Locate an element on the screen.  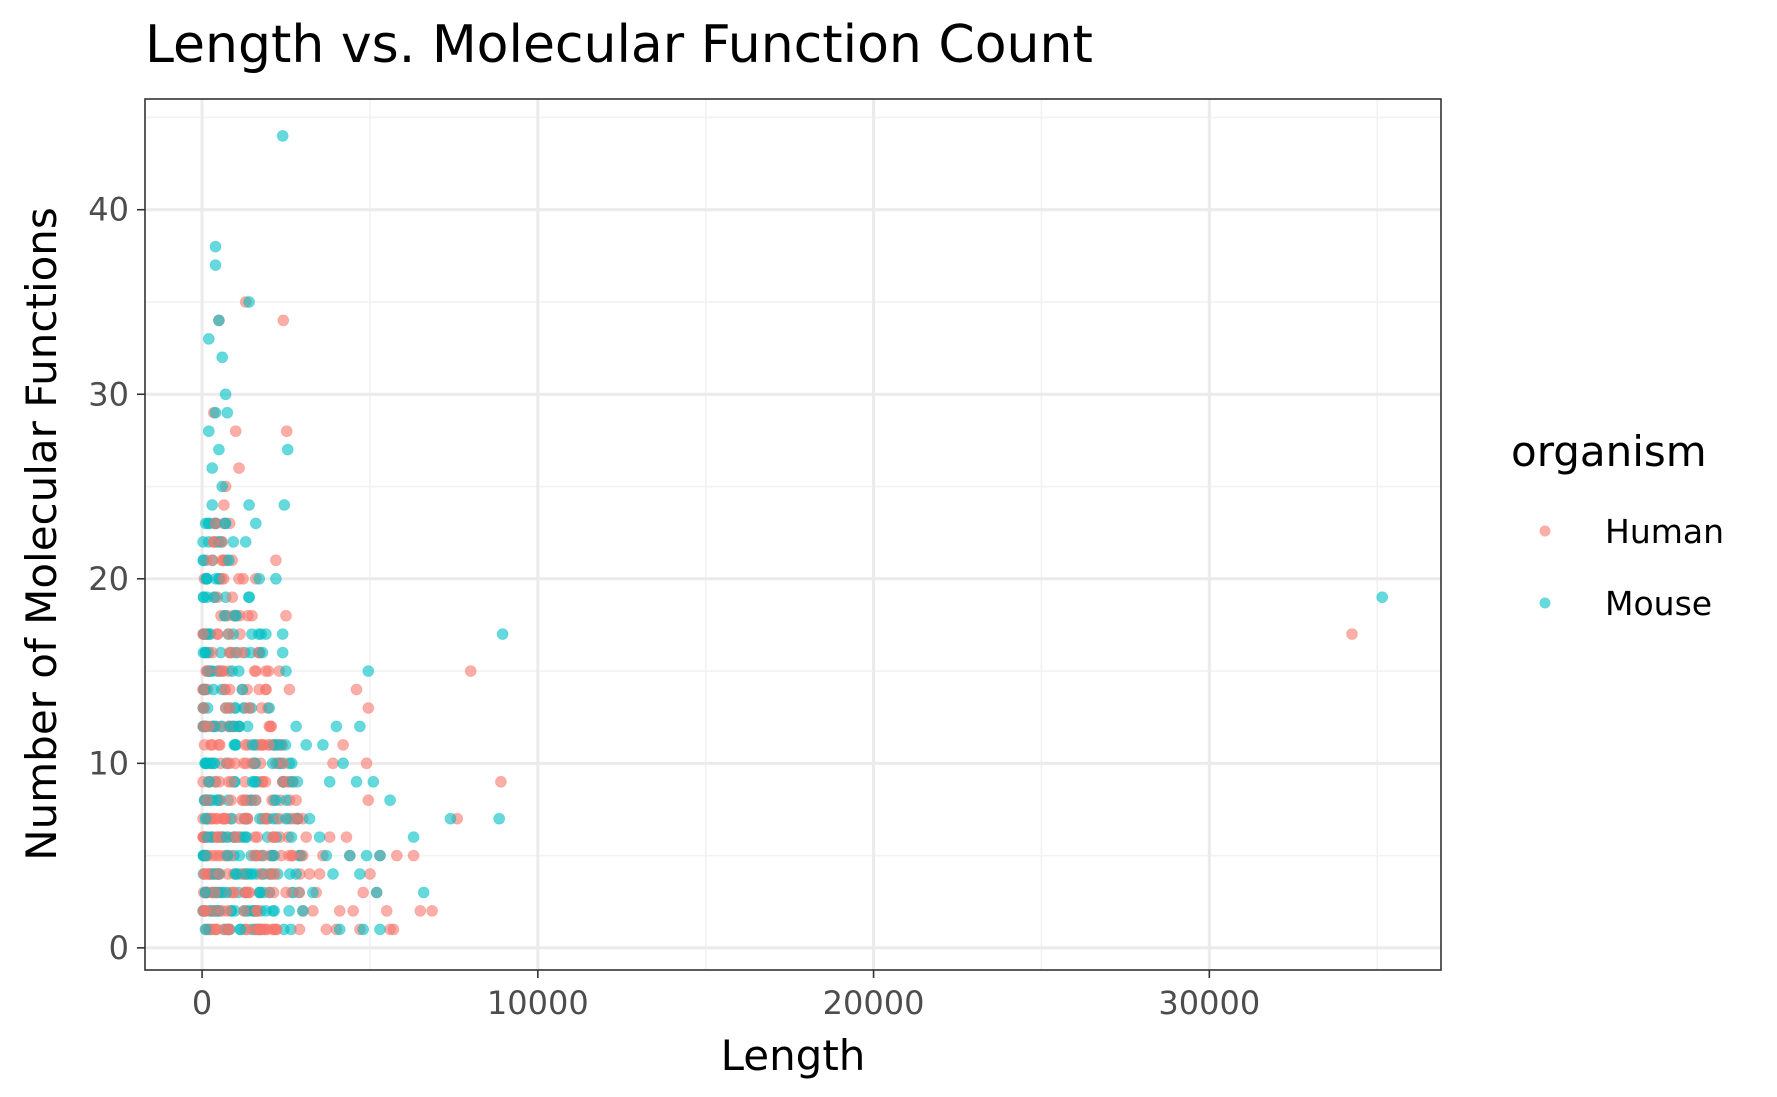
x-tick-label: 0 is located at coordinates (202, 1003).